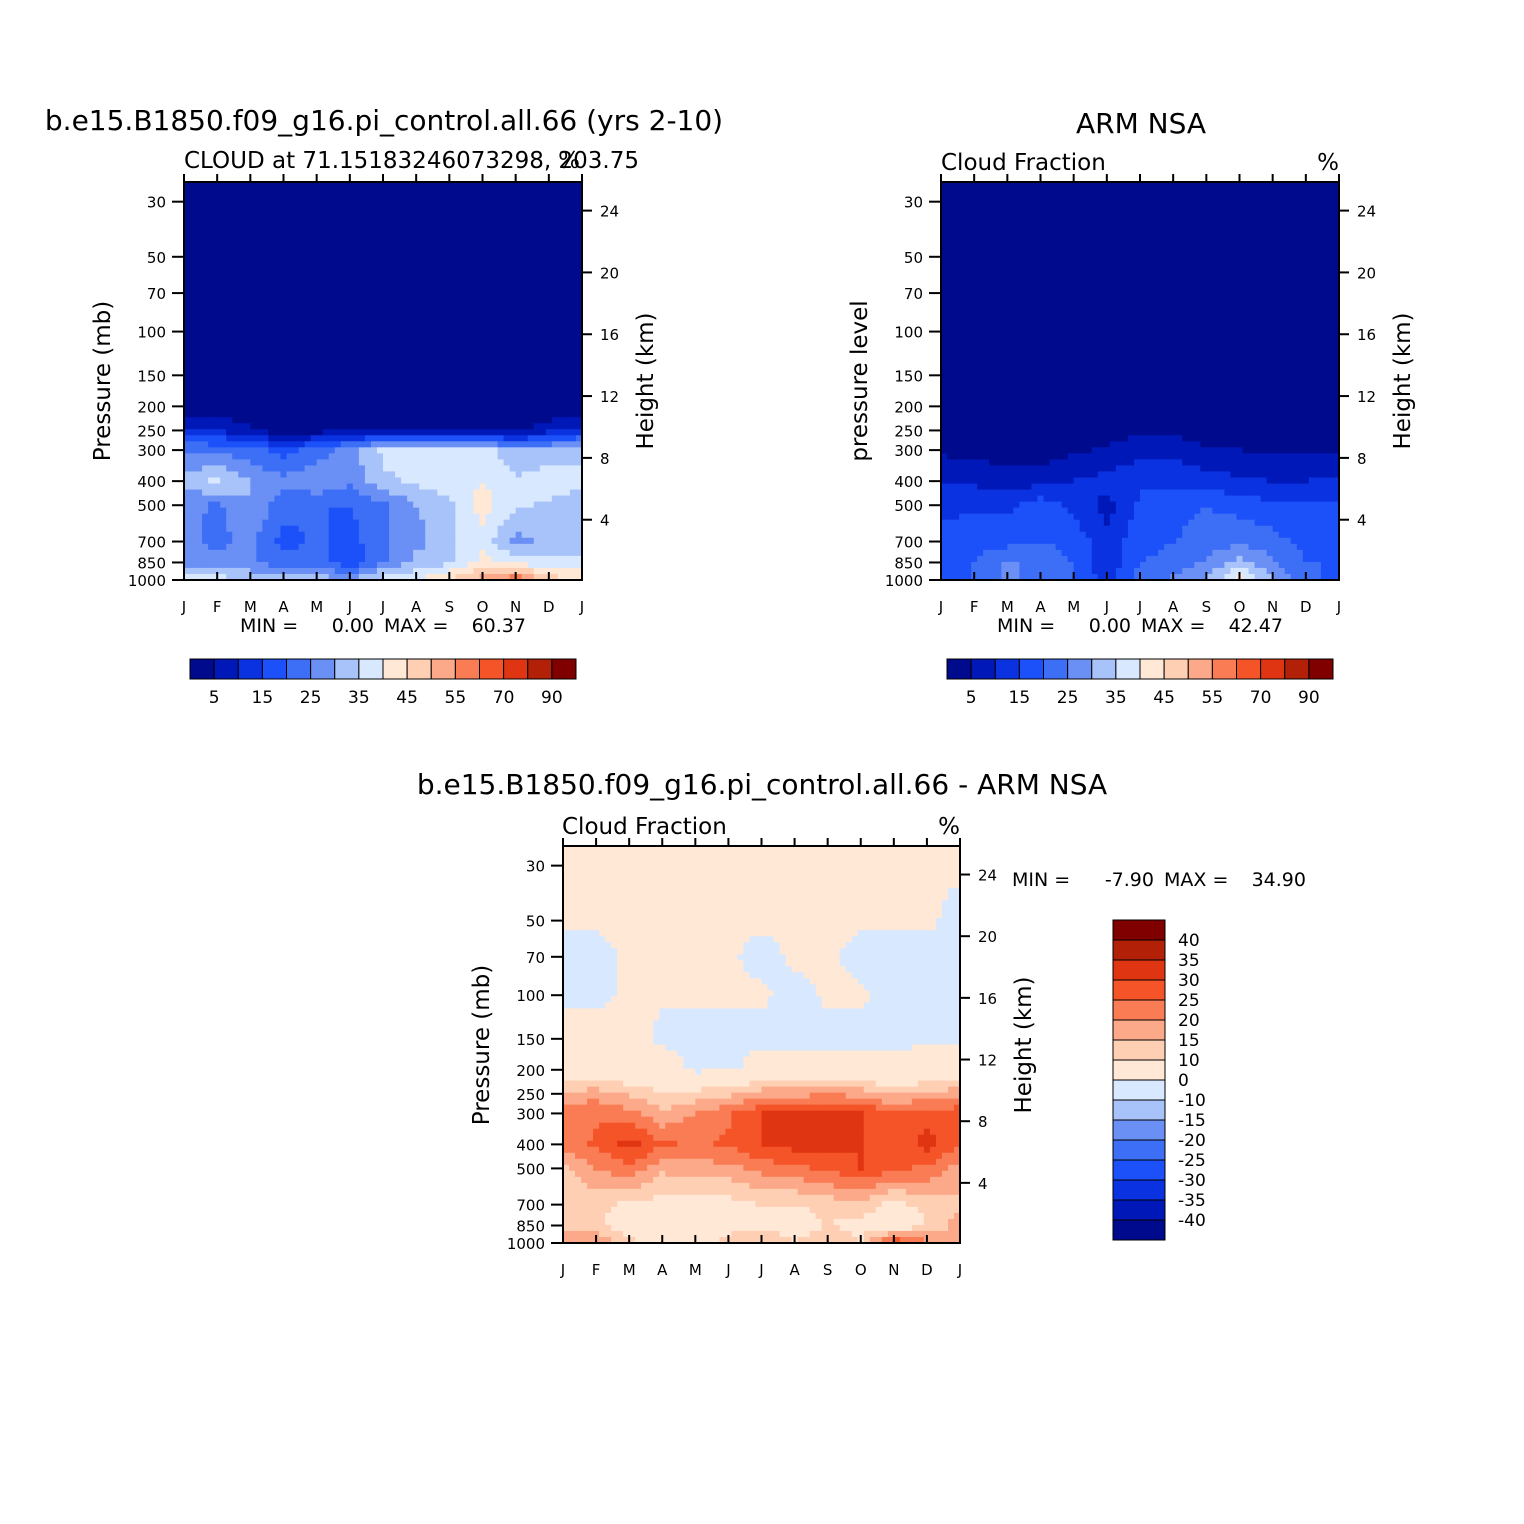 This screenshot has height=1524, width=1524. I want to click on colorbar-swatch, so click(226, 669).